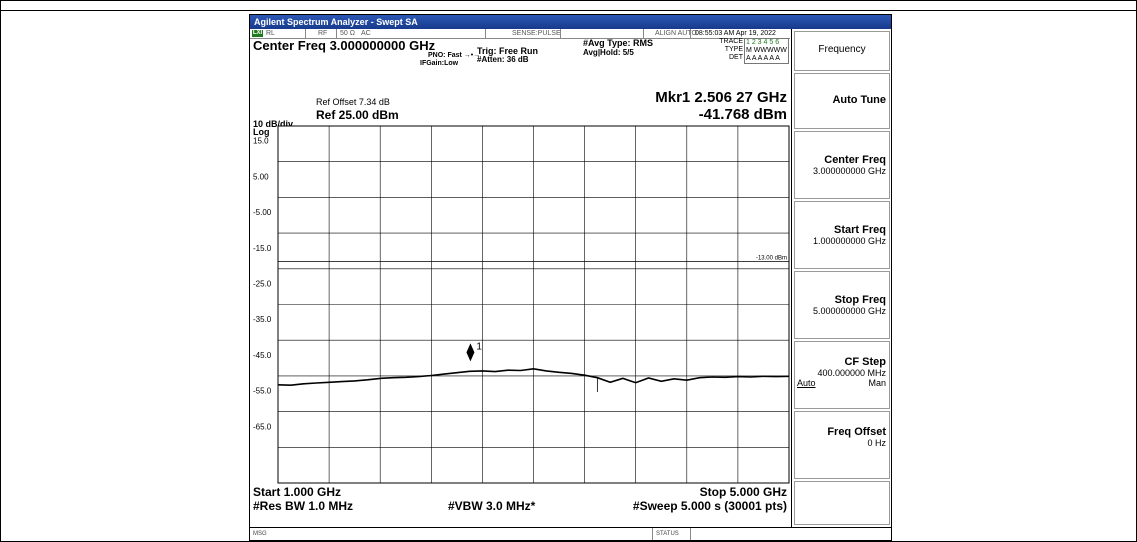  I want to click on y-tick-label: -5.00, so click(262, 212).